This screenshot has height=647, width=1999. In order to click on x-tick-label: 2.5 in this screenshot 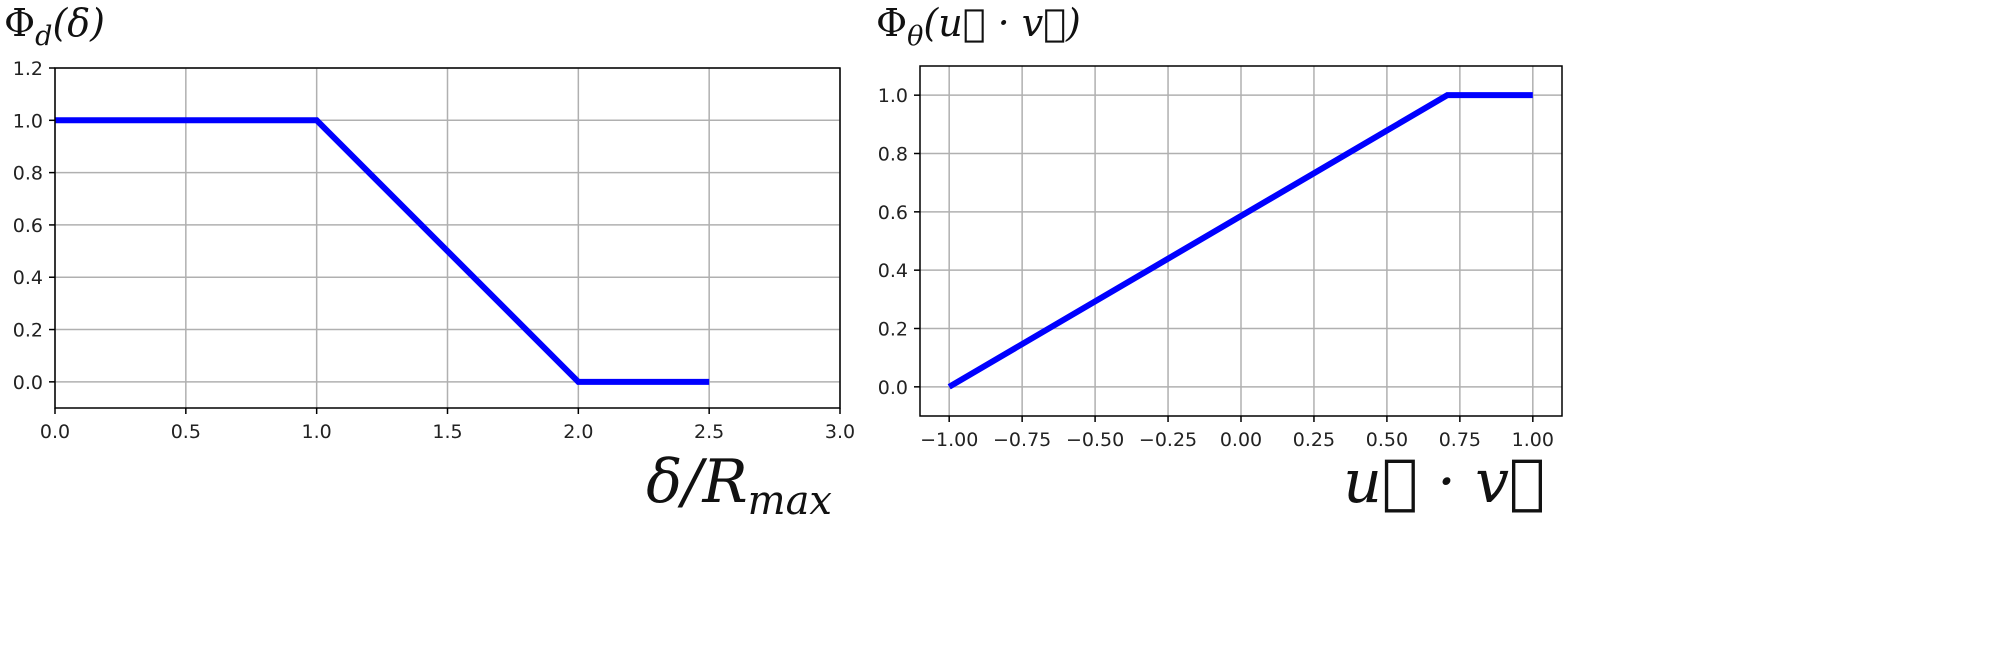, I will do `click(709, 432)`.